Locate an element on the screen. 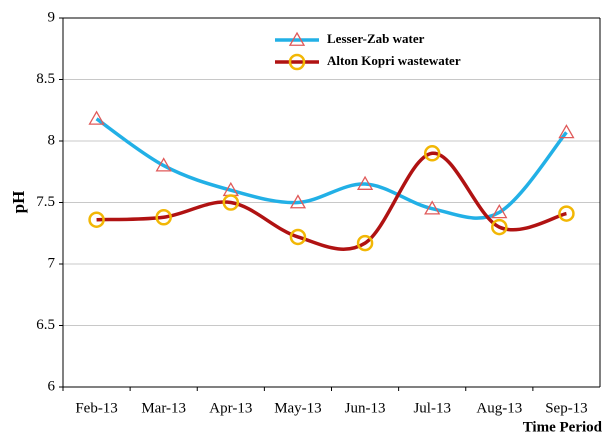 The height and width of the screenshot is (437, 606). y-tick-label: 7.5 is located at coordinates (45, 202).